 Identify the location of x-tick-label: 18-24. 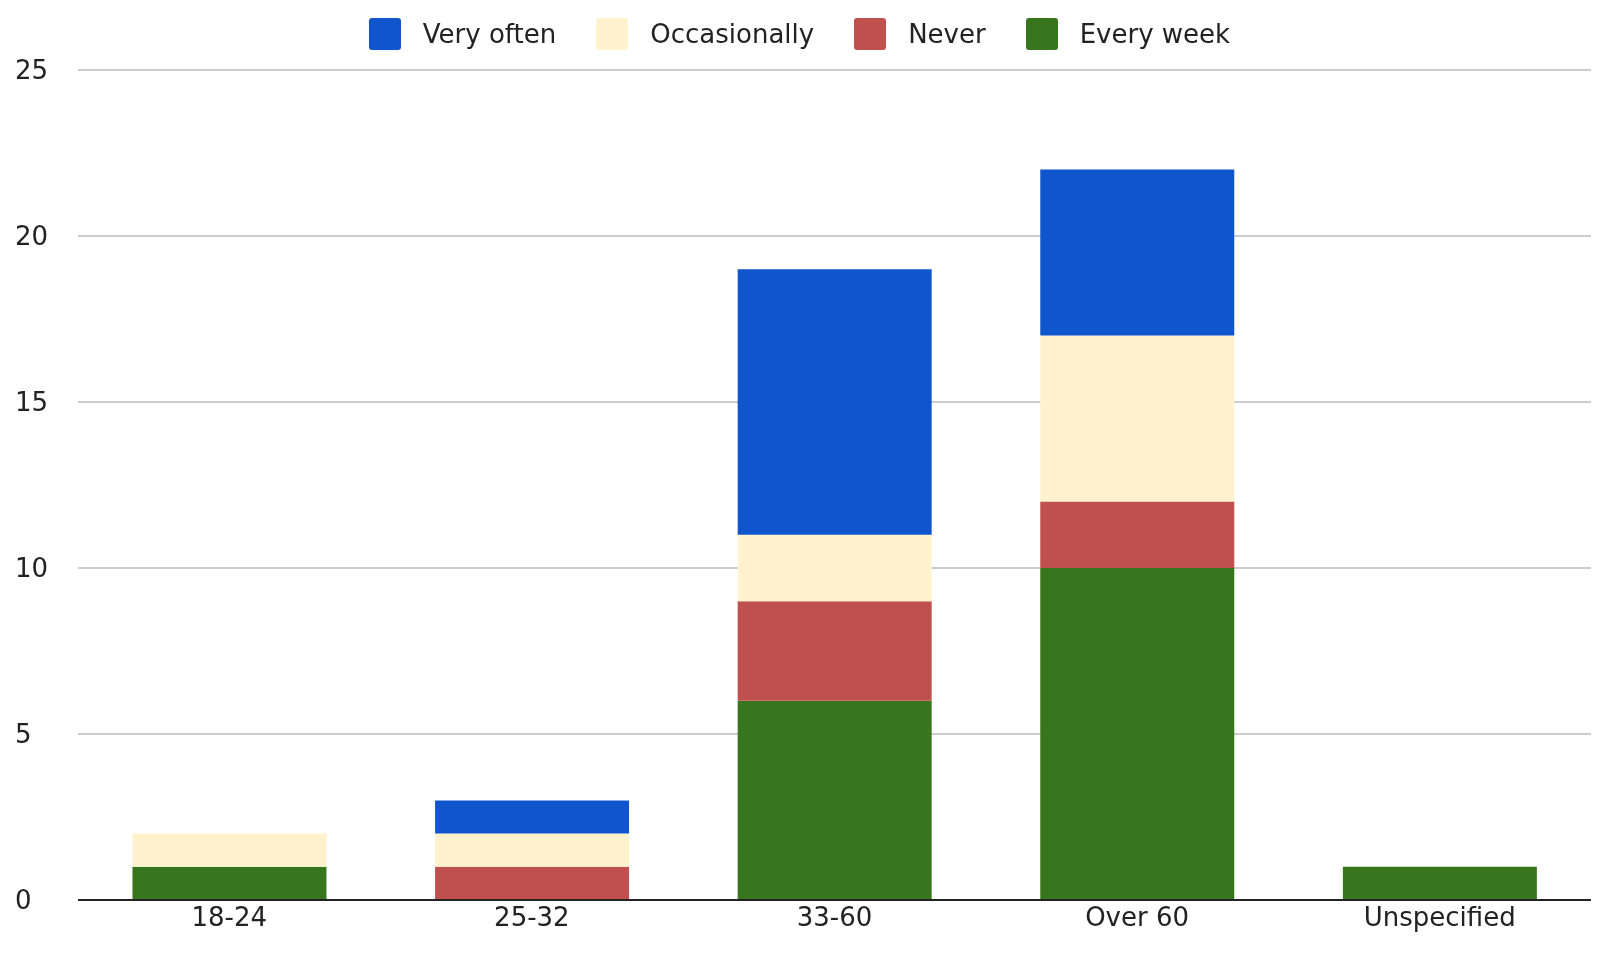
(229, 917).